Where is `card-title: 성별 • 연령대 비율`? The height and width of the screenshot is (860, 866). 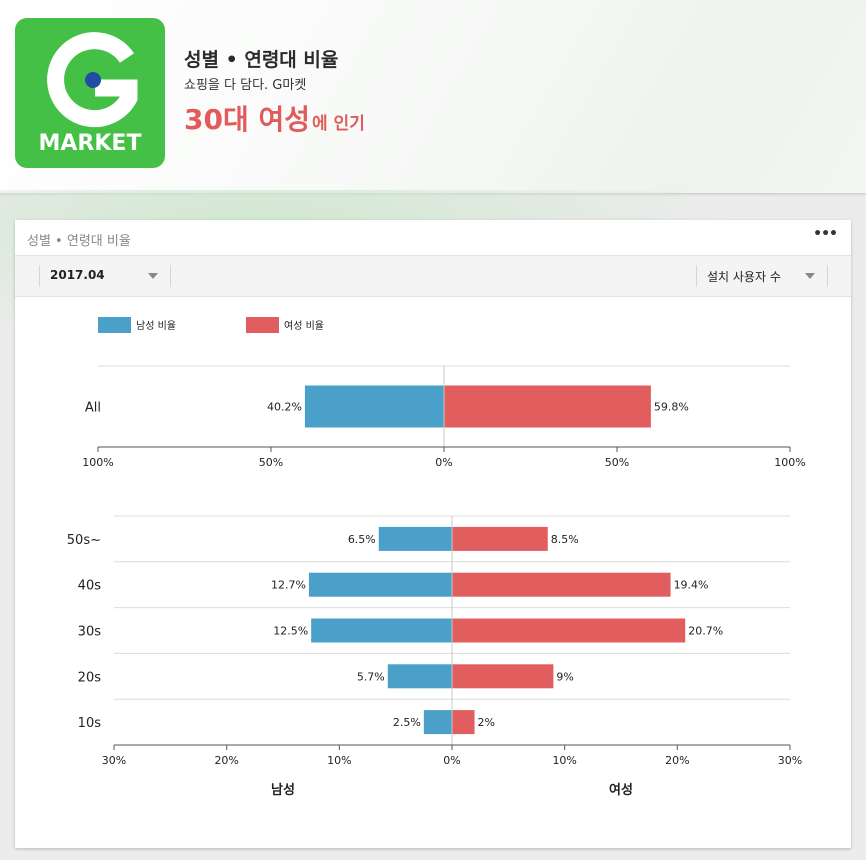 card-title: 성별 • 연령대 비율 is located at coordinates (79, 241).